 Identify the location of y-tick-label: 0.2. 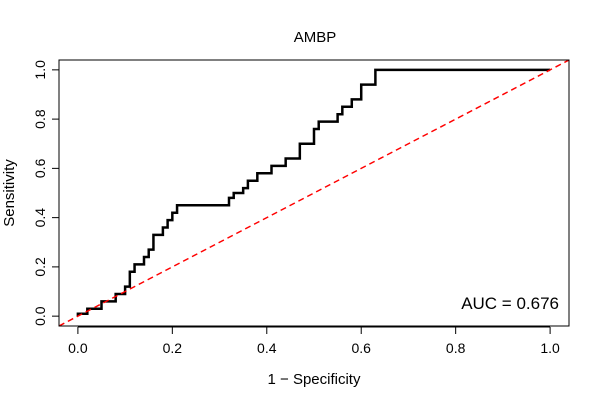
(40, 267).